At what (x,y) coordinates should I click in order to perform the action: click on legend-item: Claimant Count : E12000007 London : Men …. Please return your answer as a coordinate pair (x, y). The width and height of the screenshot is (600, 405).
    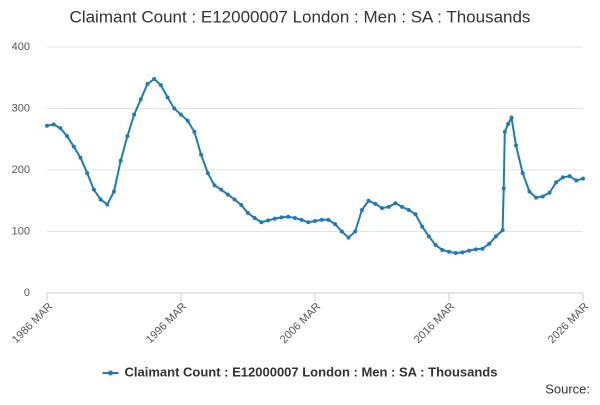
    Looking at the image, I should click on (300, 371).